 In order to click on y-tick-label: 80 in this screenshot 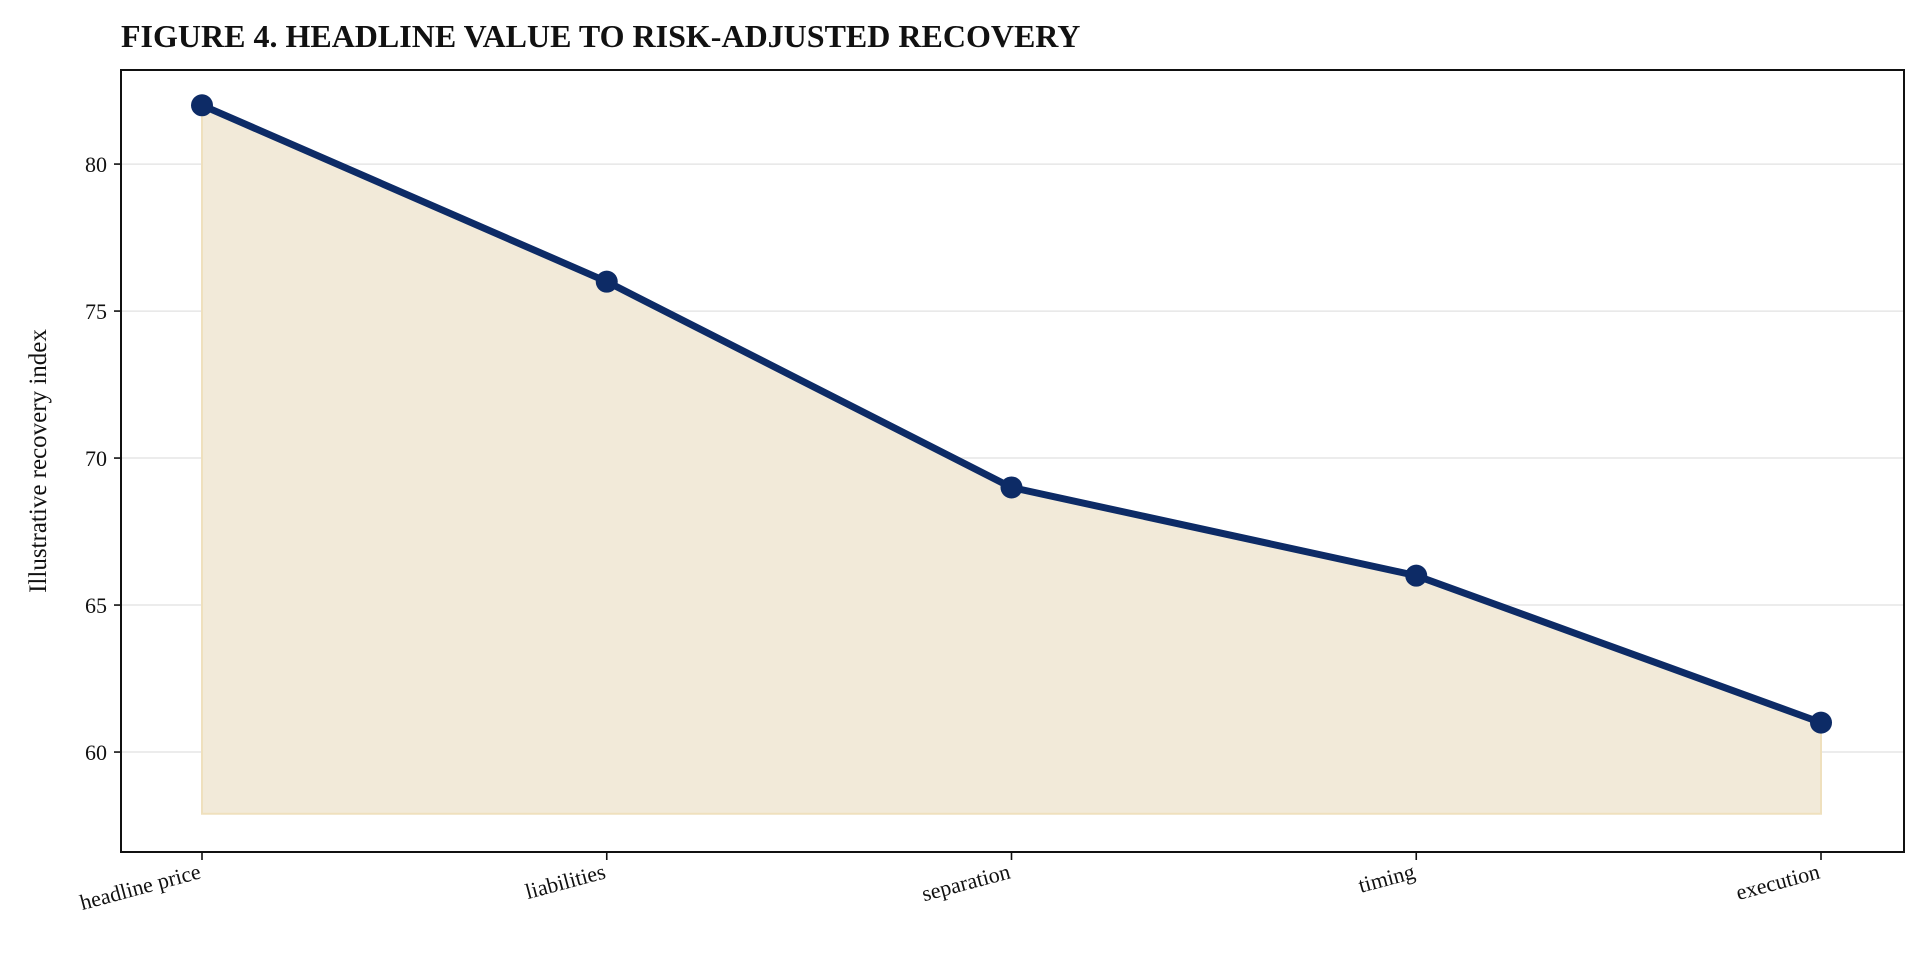, I will do `click(96, 164)`.